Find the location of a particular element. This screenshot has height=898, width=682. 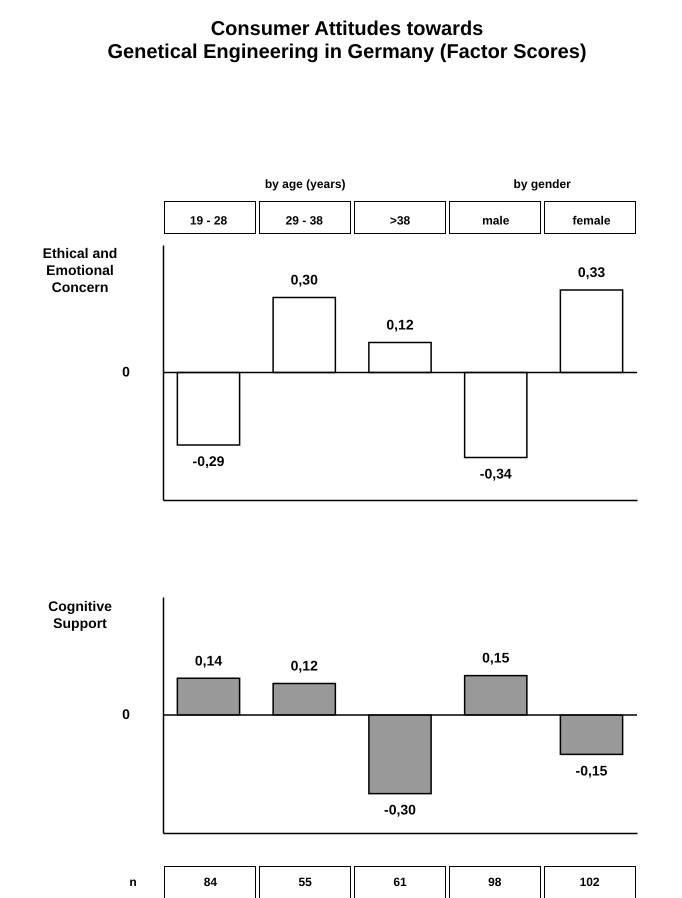

y-axis-title: Cognitive Support is located at coordinates (80, 615).